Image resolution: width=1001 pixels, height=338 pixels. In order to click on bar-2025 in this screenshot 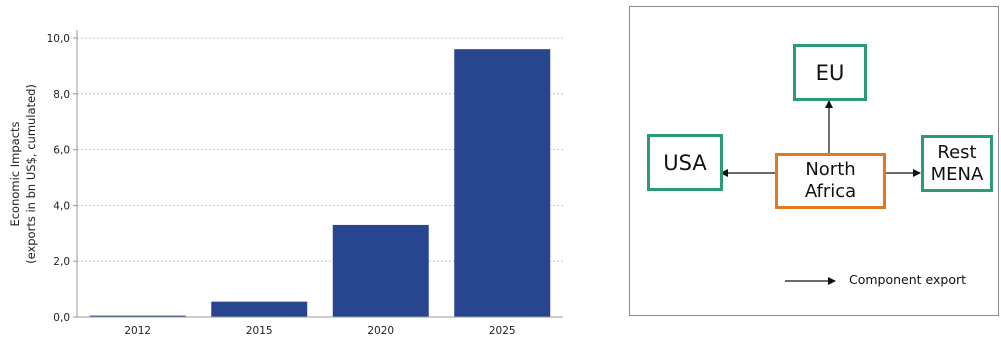, I will do `click(502, 183)`.